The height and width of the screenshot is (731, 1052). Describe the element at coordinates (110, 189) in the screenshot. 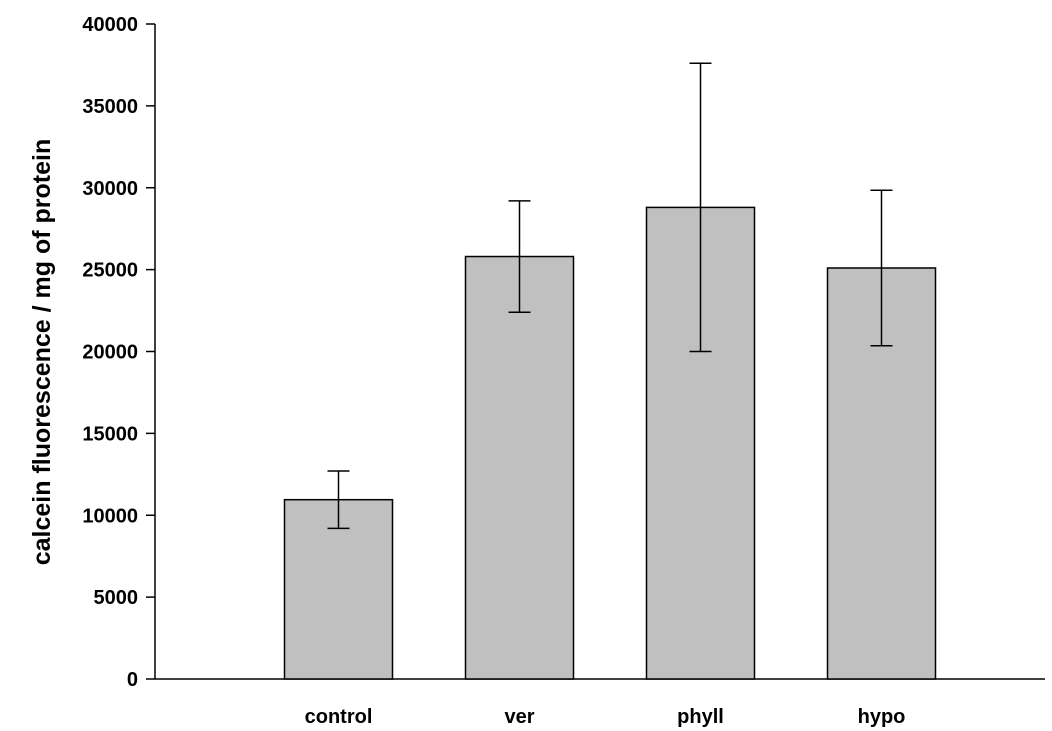

I see `y-tick-label: 30000` at that location.